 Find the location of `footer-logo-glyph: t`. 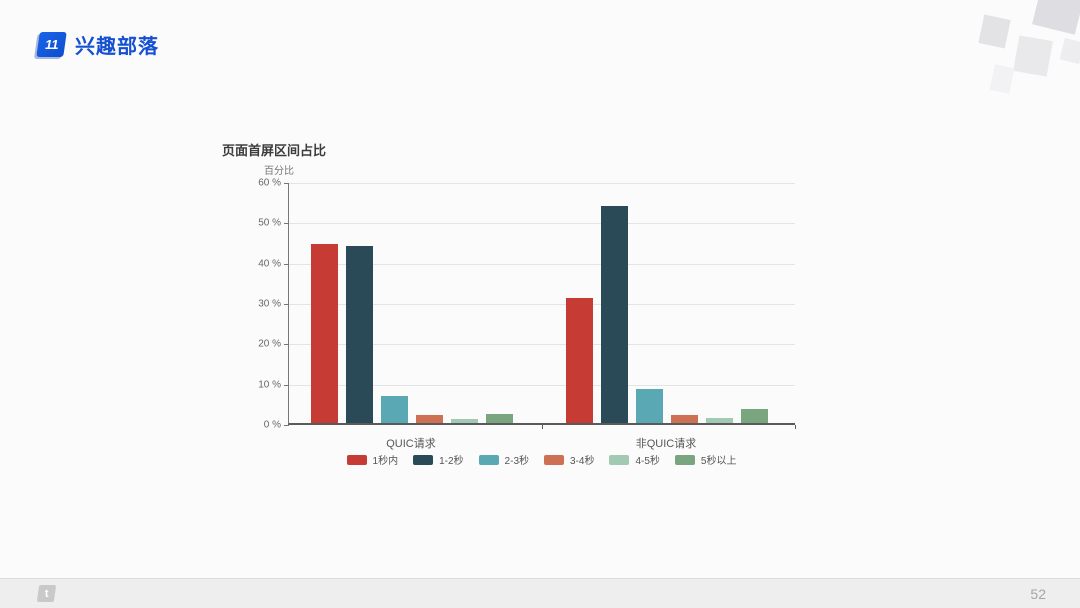

footer-logo-glyph: t is located at coordinates (46, 593).